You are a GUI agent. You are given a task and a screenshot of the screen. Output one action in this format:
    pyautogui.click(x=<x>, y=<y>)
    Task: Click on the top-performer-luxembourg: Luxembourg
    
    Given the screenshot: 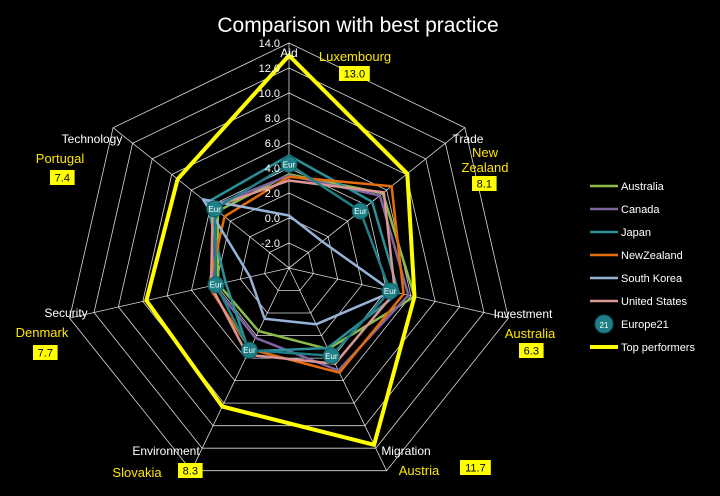 What is the action you would take?
    pyautogui.click(x=355, y=56)
    